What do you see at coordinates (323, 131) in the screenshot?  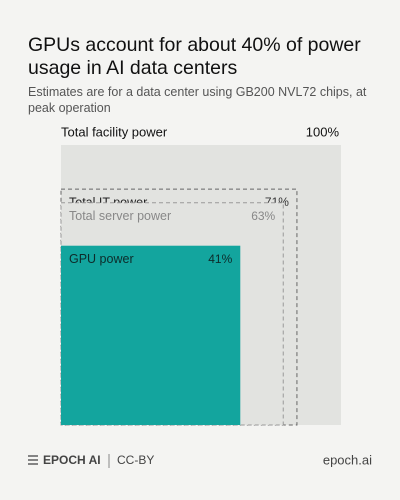 I see `value-label: 100%` at bounding box center [323, 131].